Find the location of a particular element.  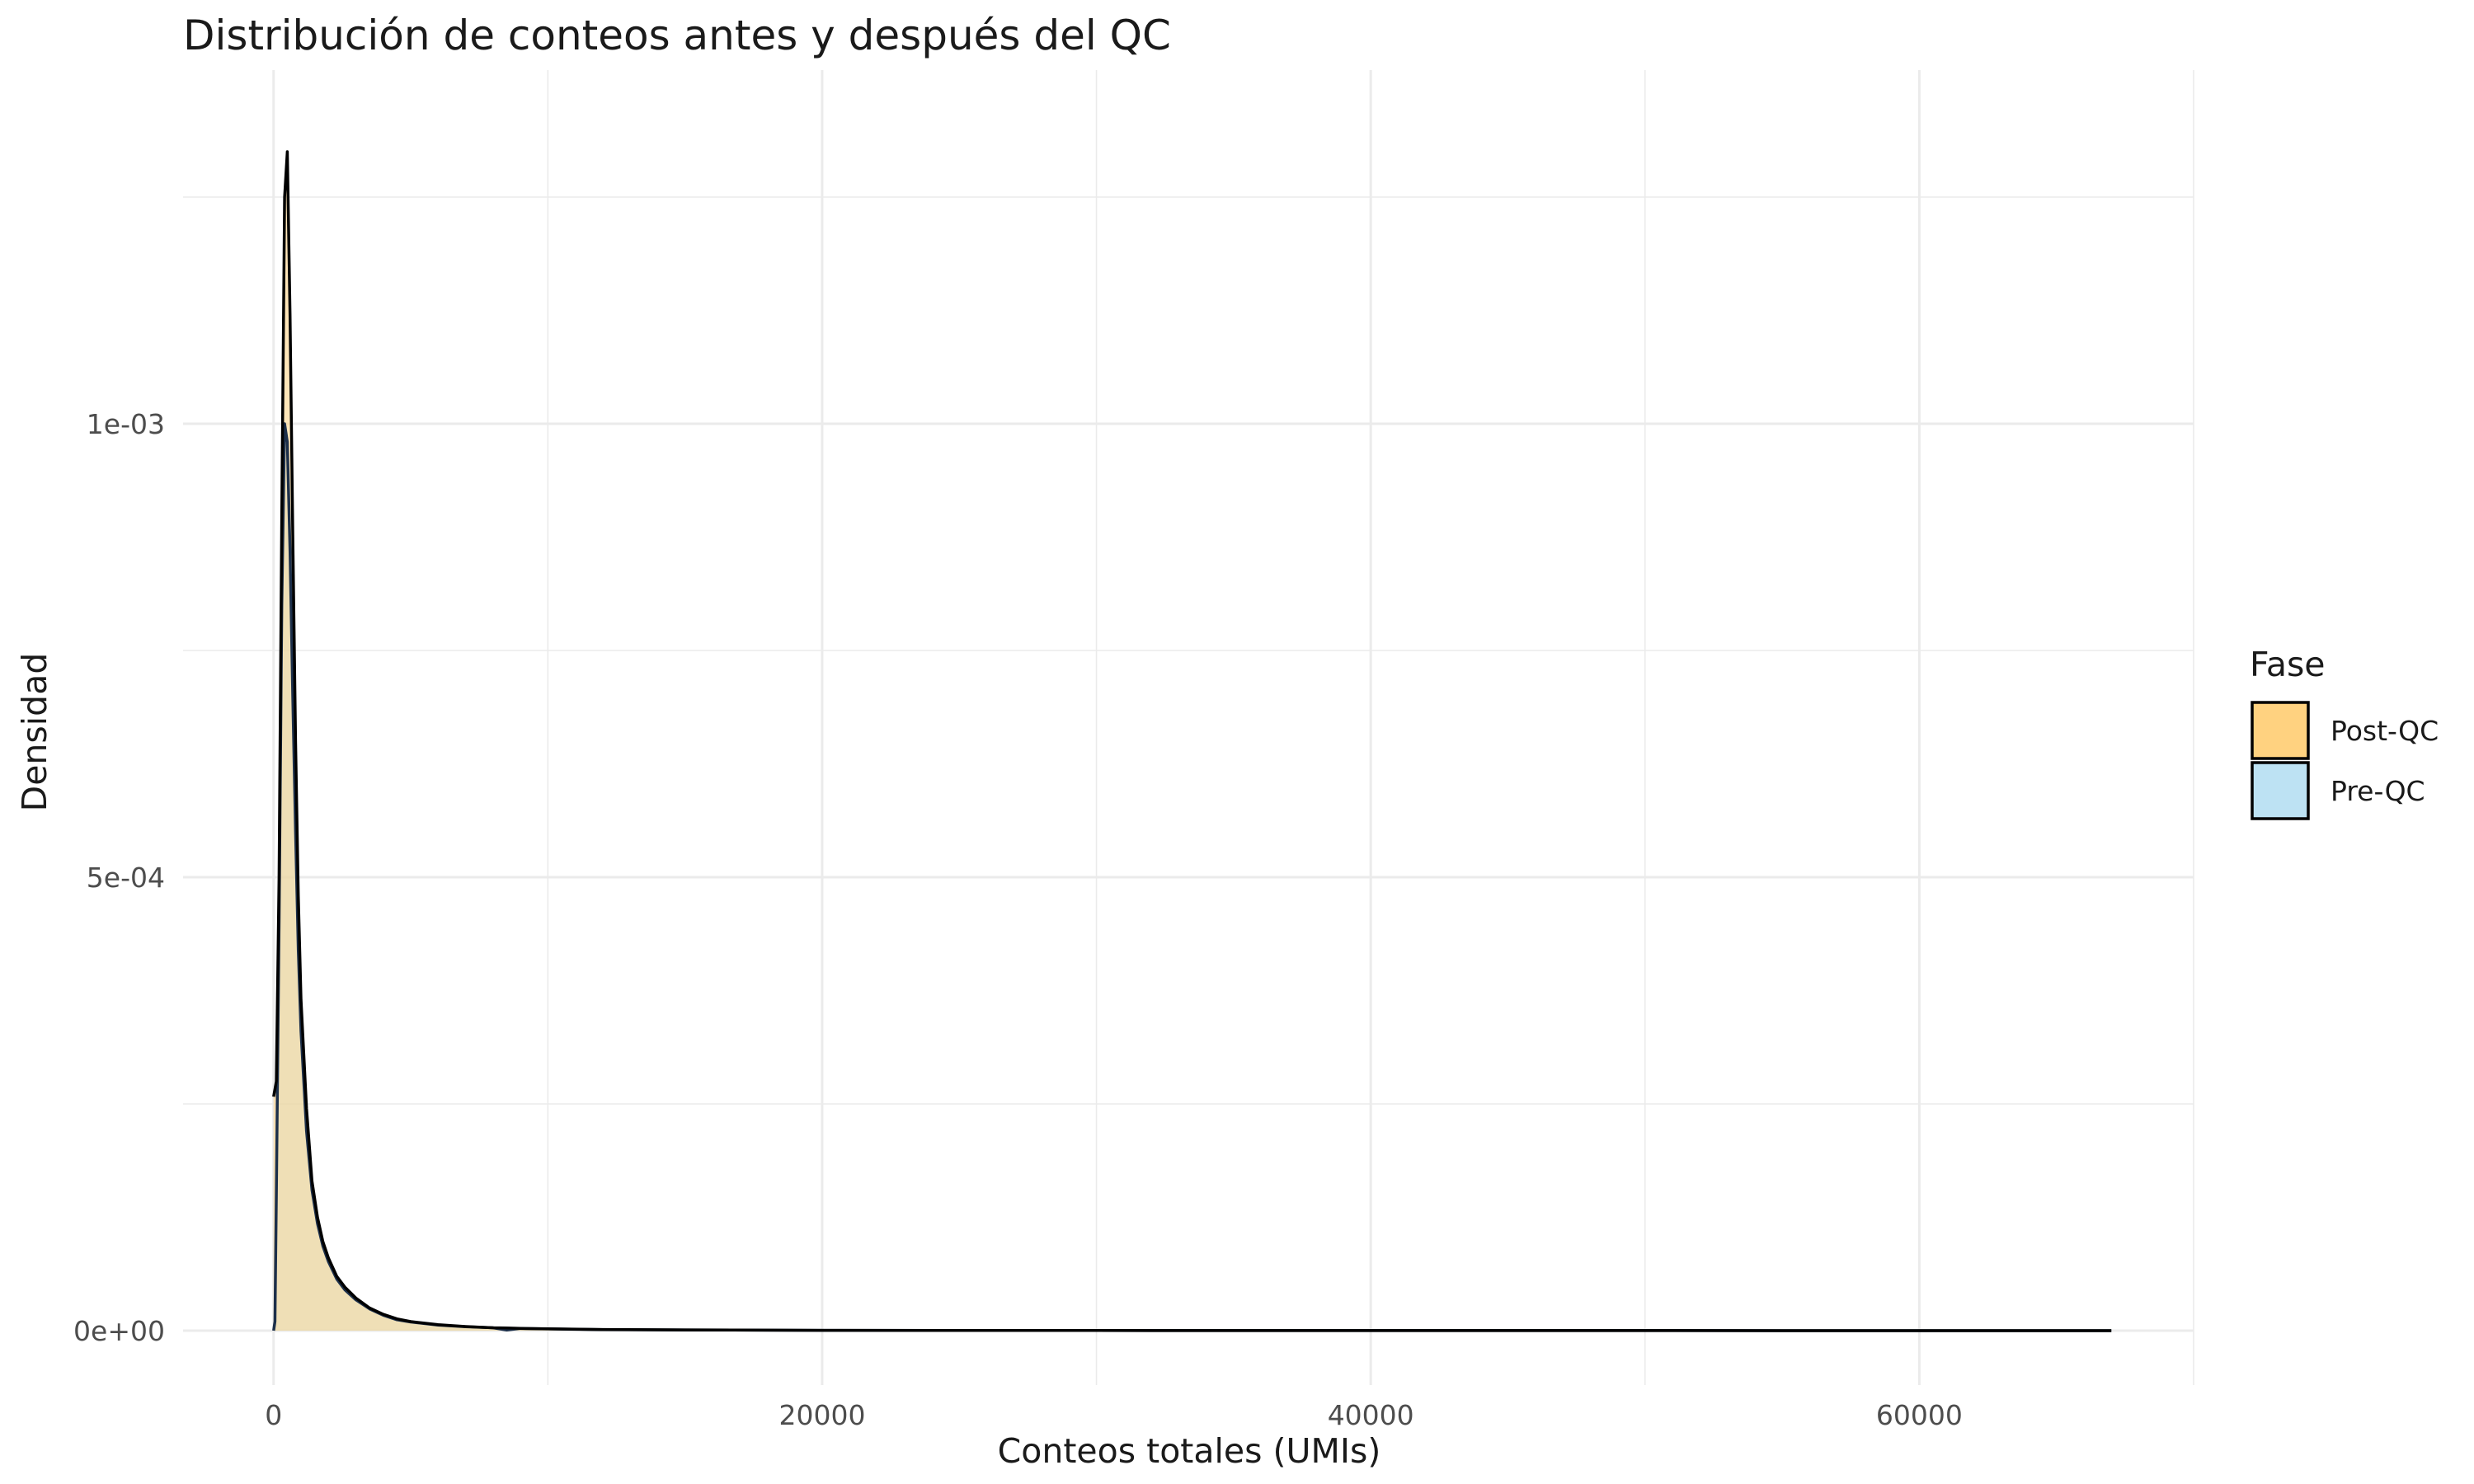

y-axis-ticks: 0e+00 5e-04 1e-03 is located at coordinates (119, 878).